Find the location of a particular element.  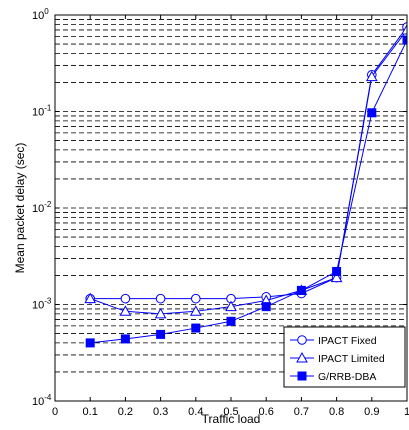

y-tick-label: 10⁻³ is located at coordinates (42, 304).